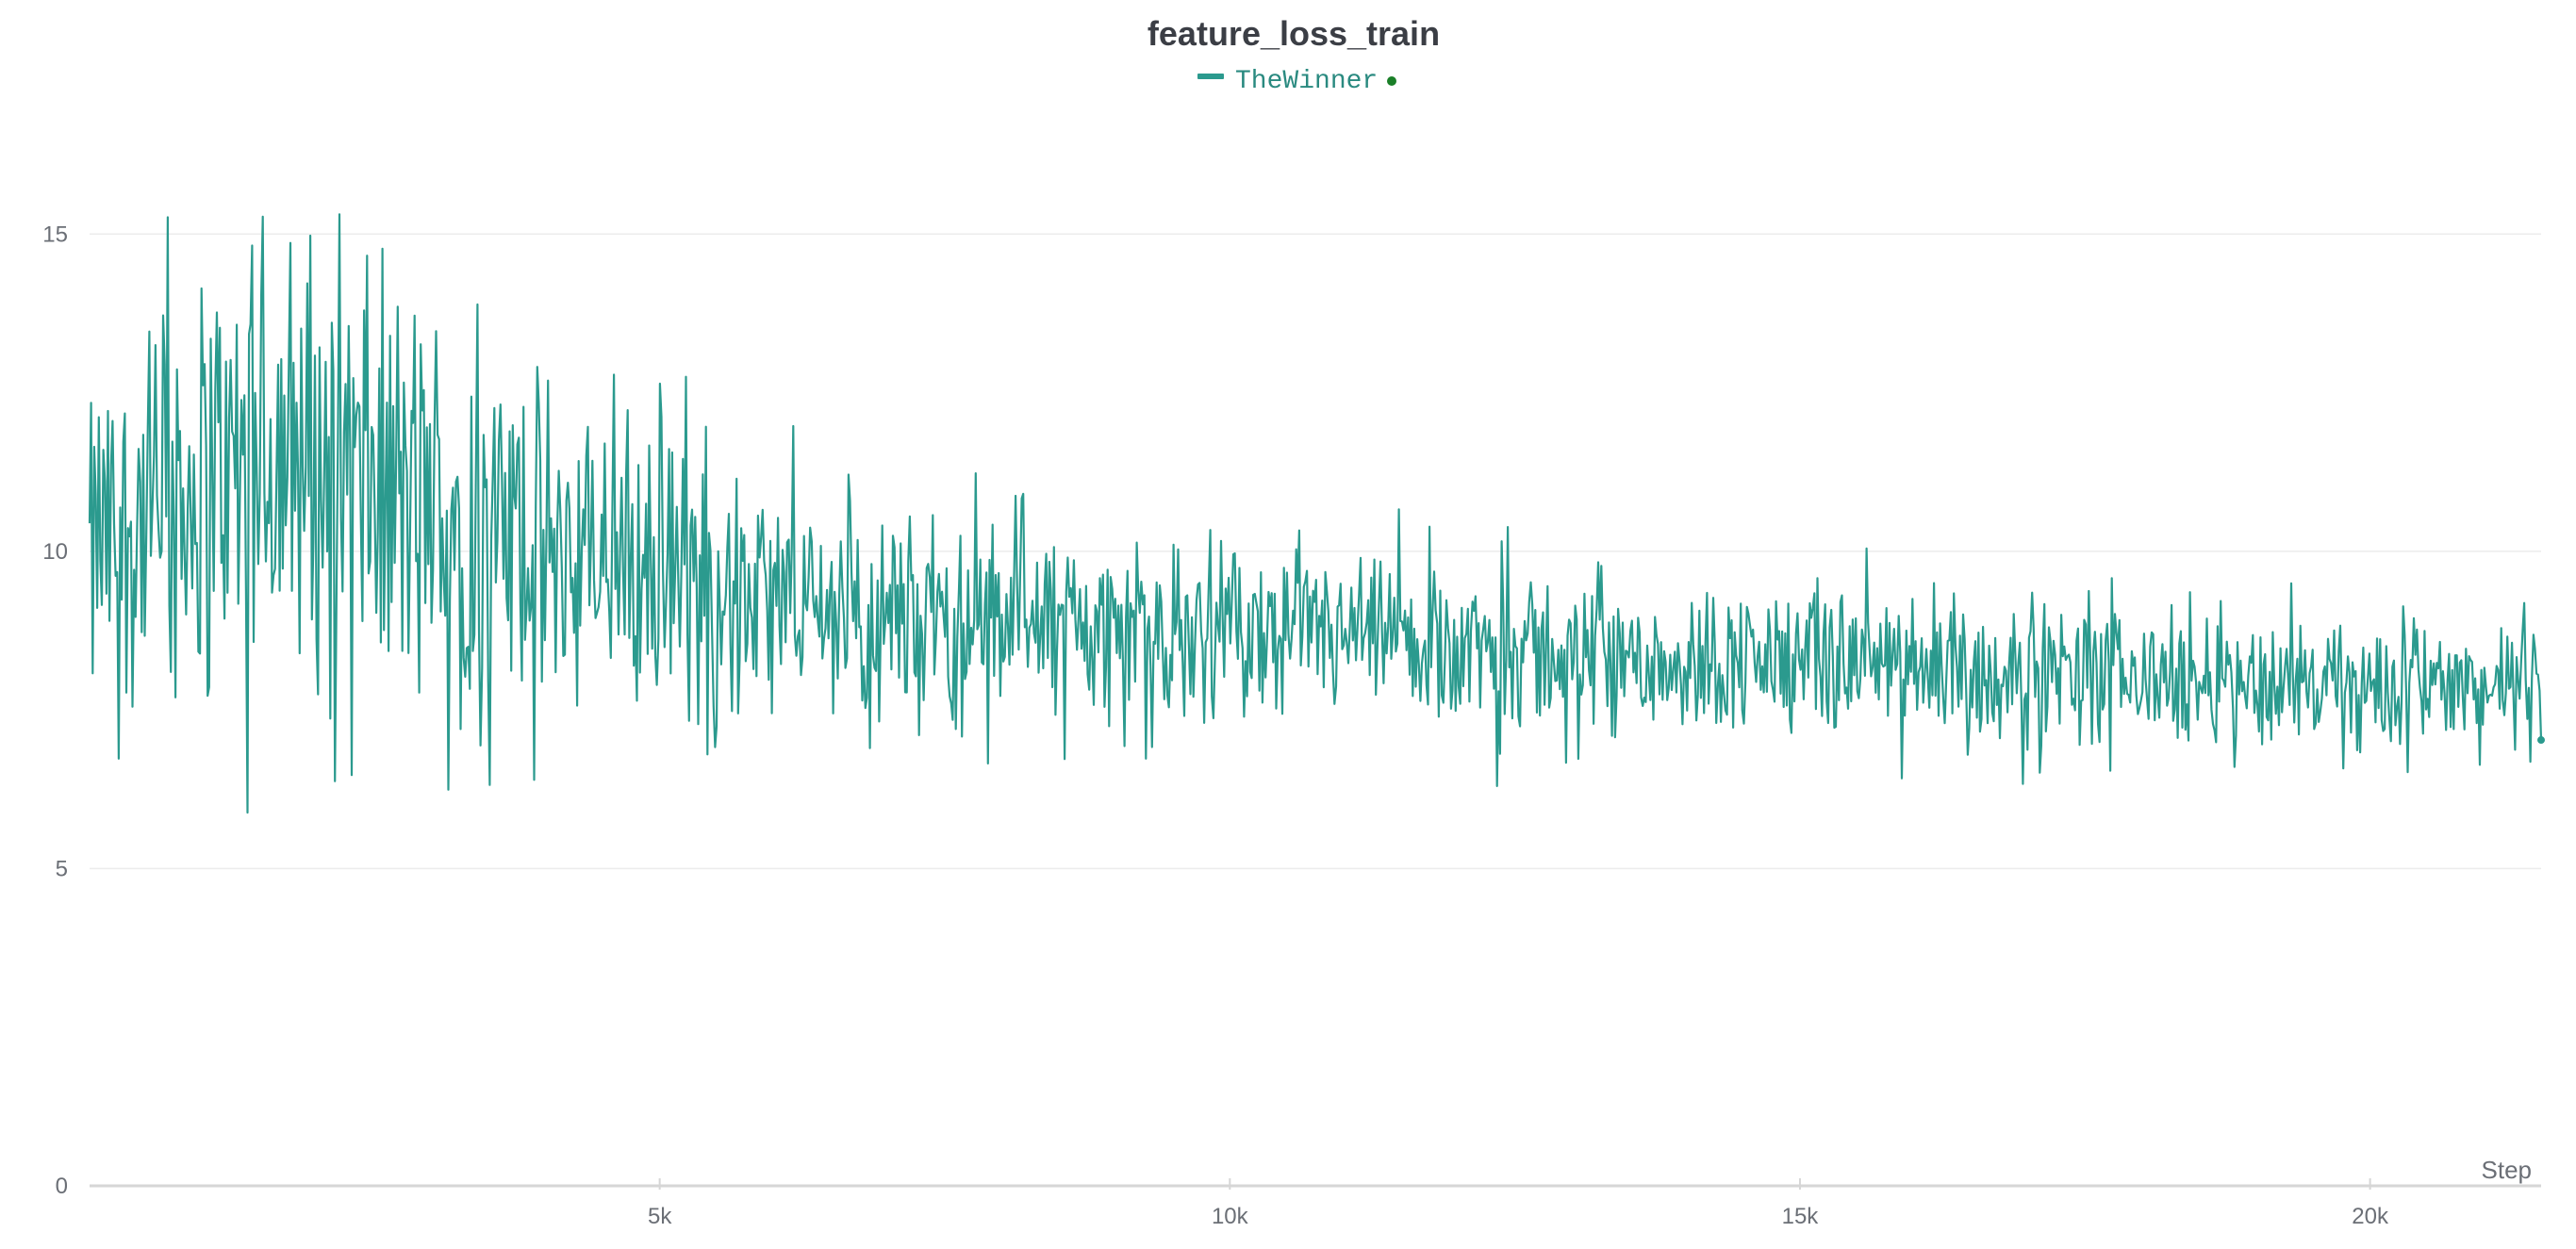 Image resolution: width=2576 pixels, height=1249 pixels. I want to click on y-tick-label: 0, so click(62, 1187).